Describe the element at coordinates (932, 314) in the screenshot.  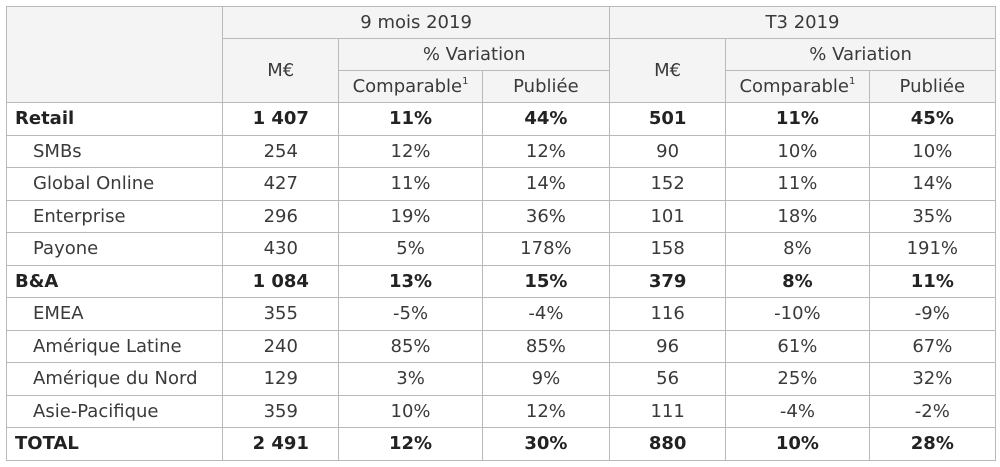
I see `cell-value: -9%` at that location.